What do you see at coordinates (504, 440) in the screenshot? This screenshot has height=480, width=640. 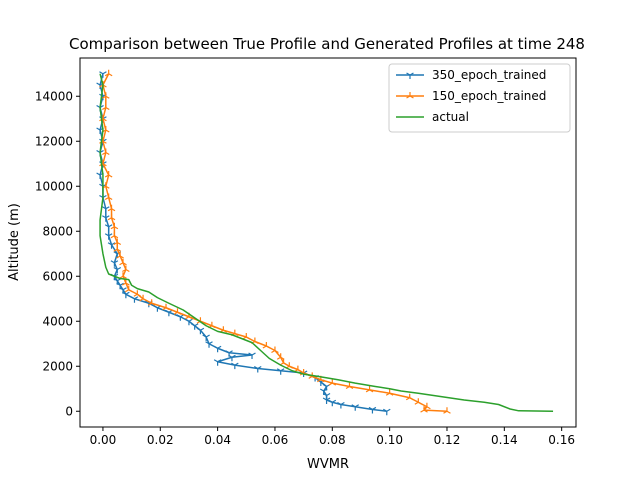 I see `x-tick-label: 0.14` at bounding box center [504, 440].